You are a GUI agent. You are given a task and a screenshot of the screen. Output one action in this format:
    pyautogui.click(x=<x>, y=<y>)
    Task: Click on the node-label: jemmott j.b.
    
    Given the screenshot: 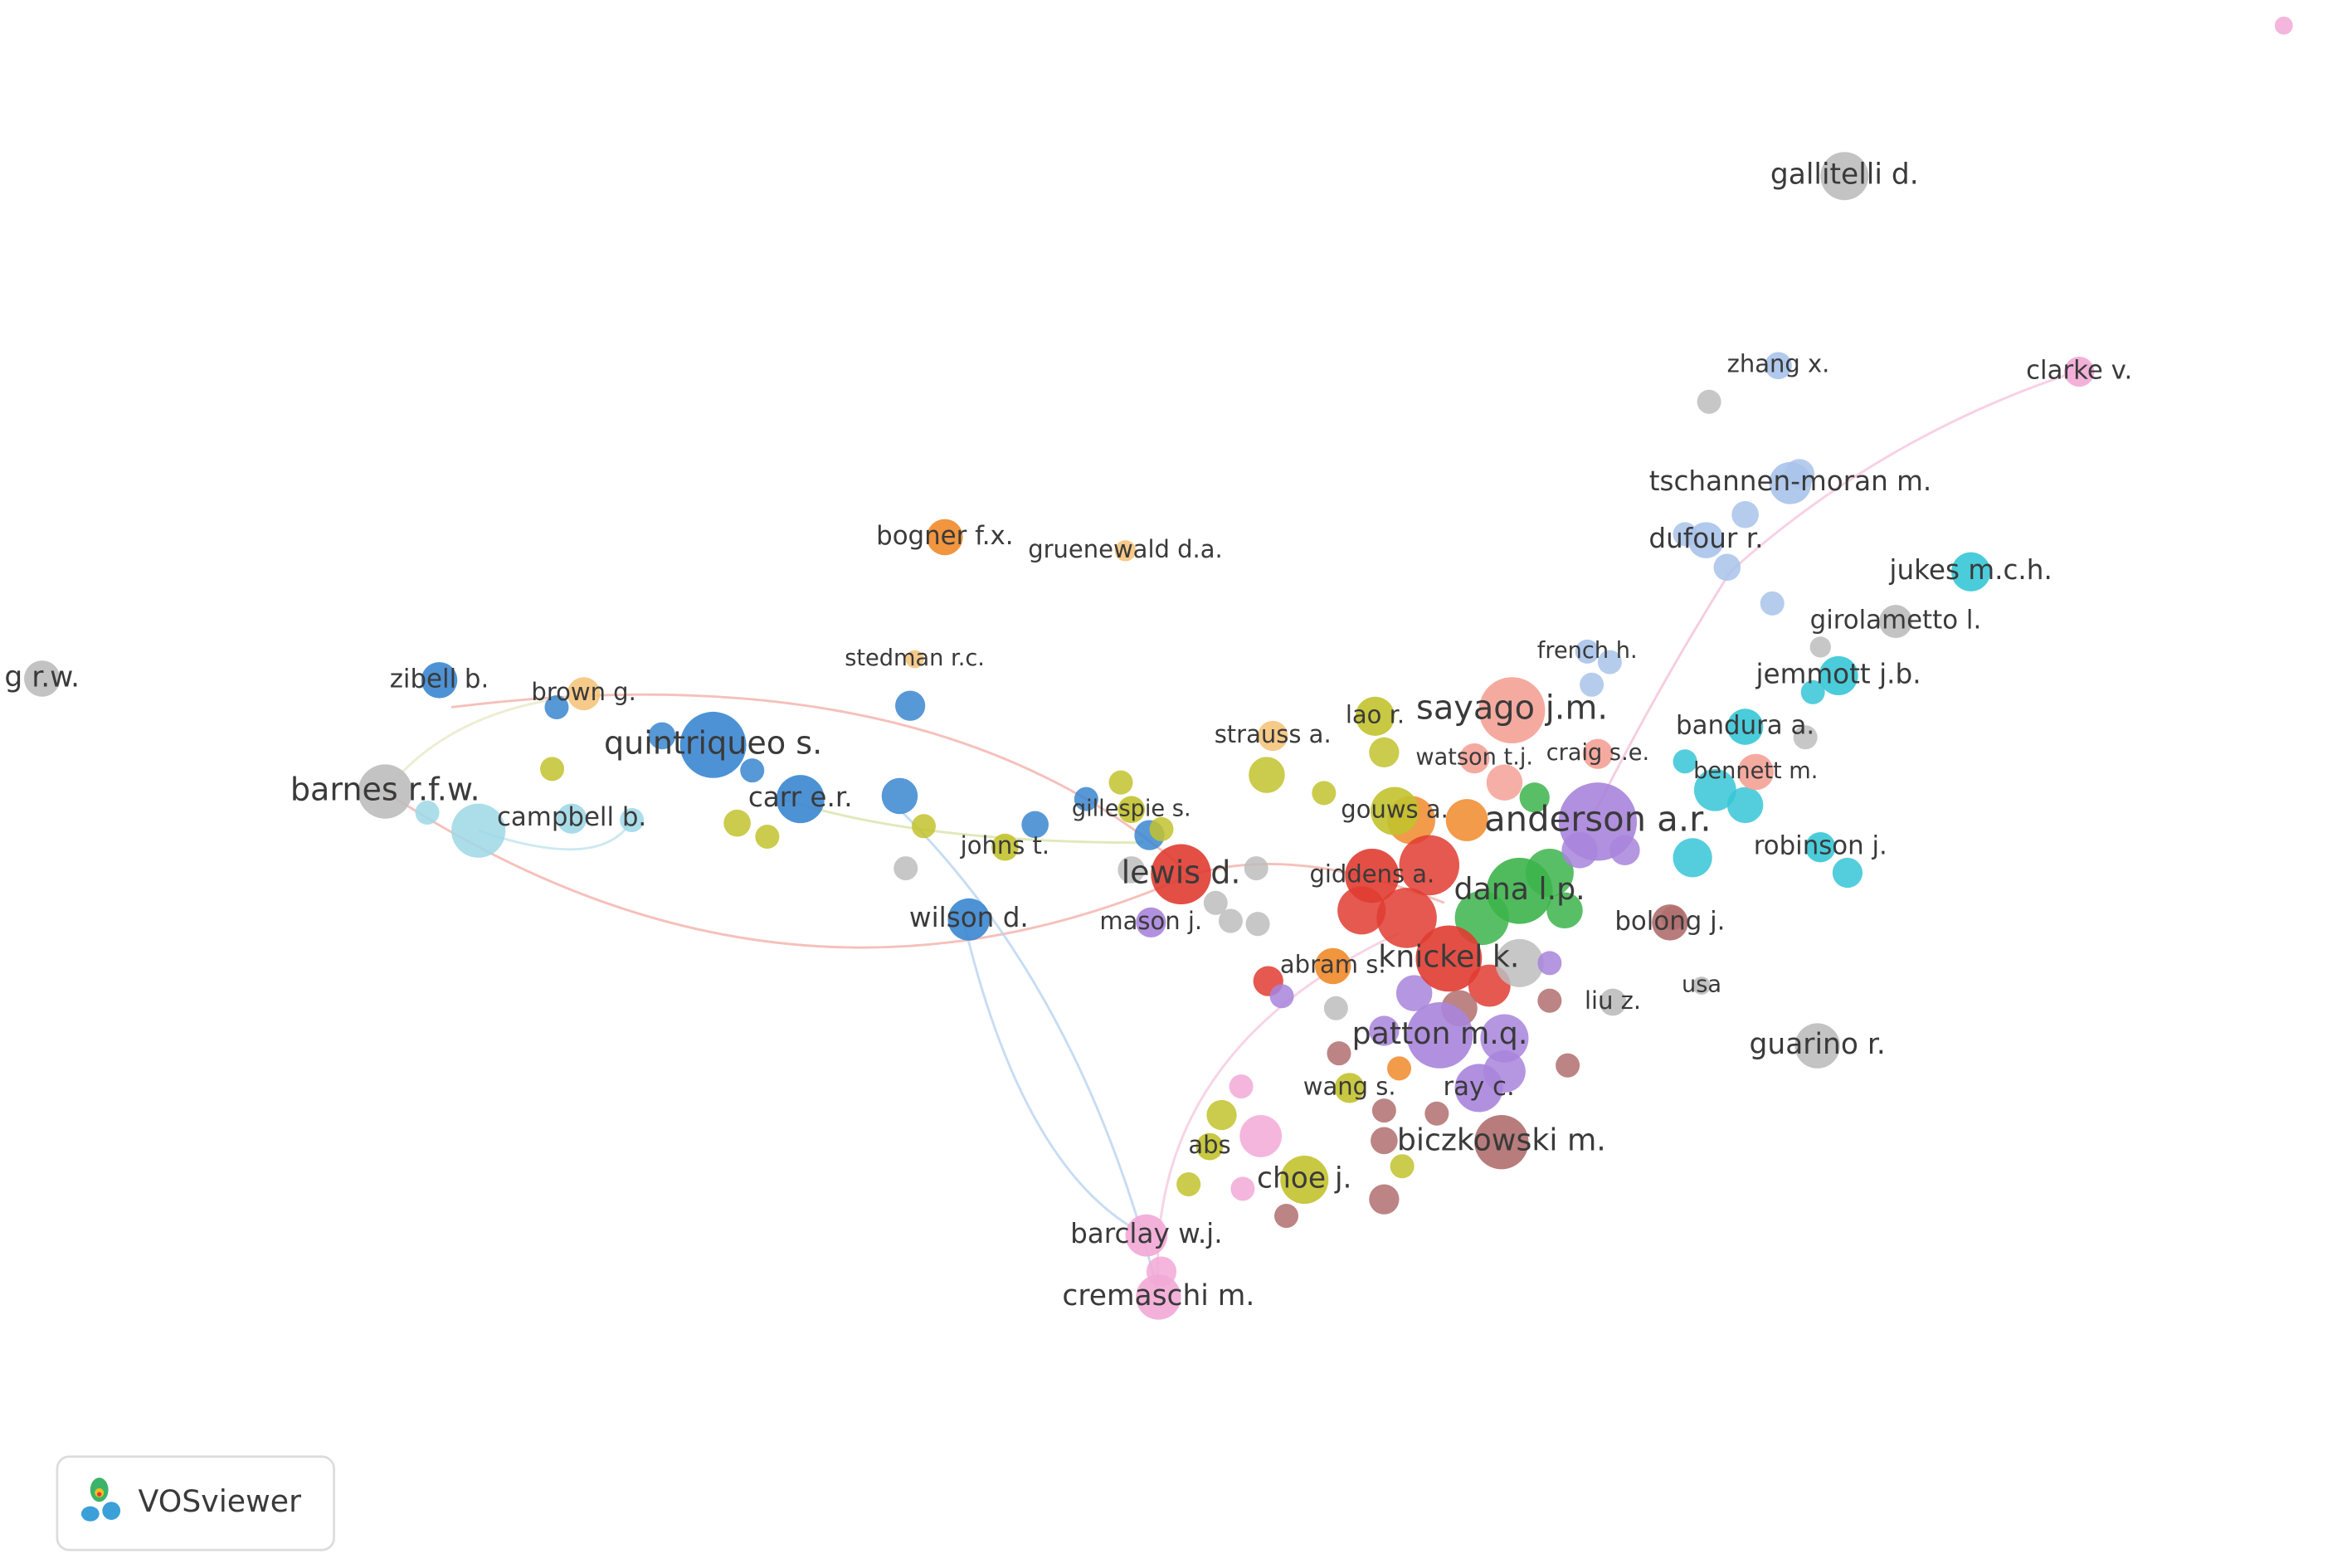 What is the action you would take?
    pyautogui.click(x=1838, y=673)
    